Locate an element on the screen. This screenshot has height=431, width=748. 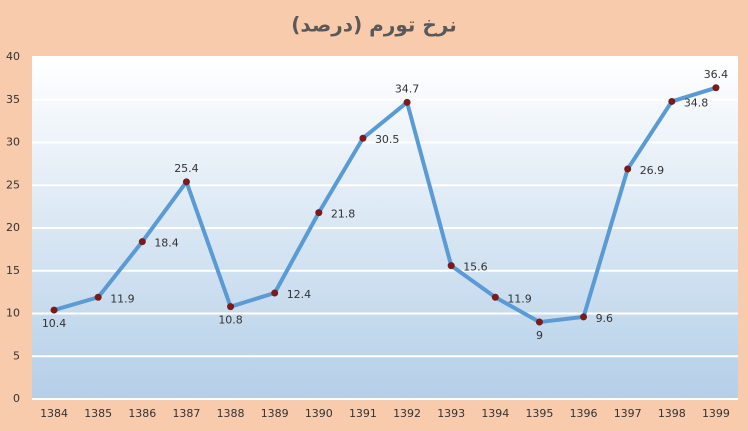
x-tick-label: 1385 is located at coordinates (98, 413).